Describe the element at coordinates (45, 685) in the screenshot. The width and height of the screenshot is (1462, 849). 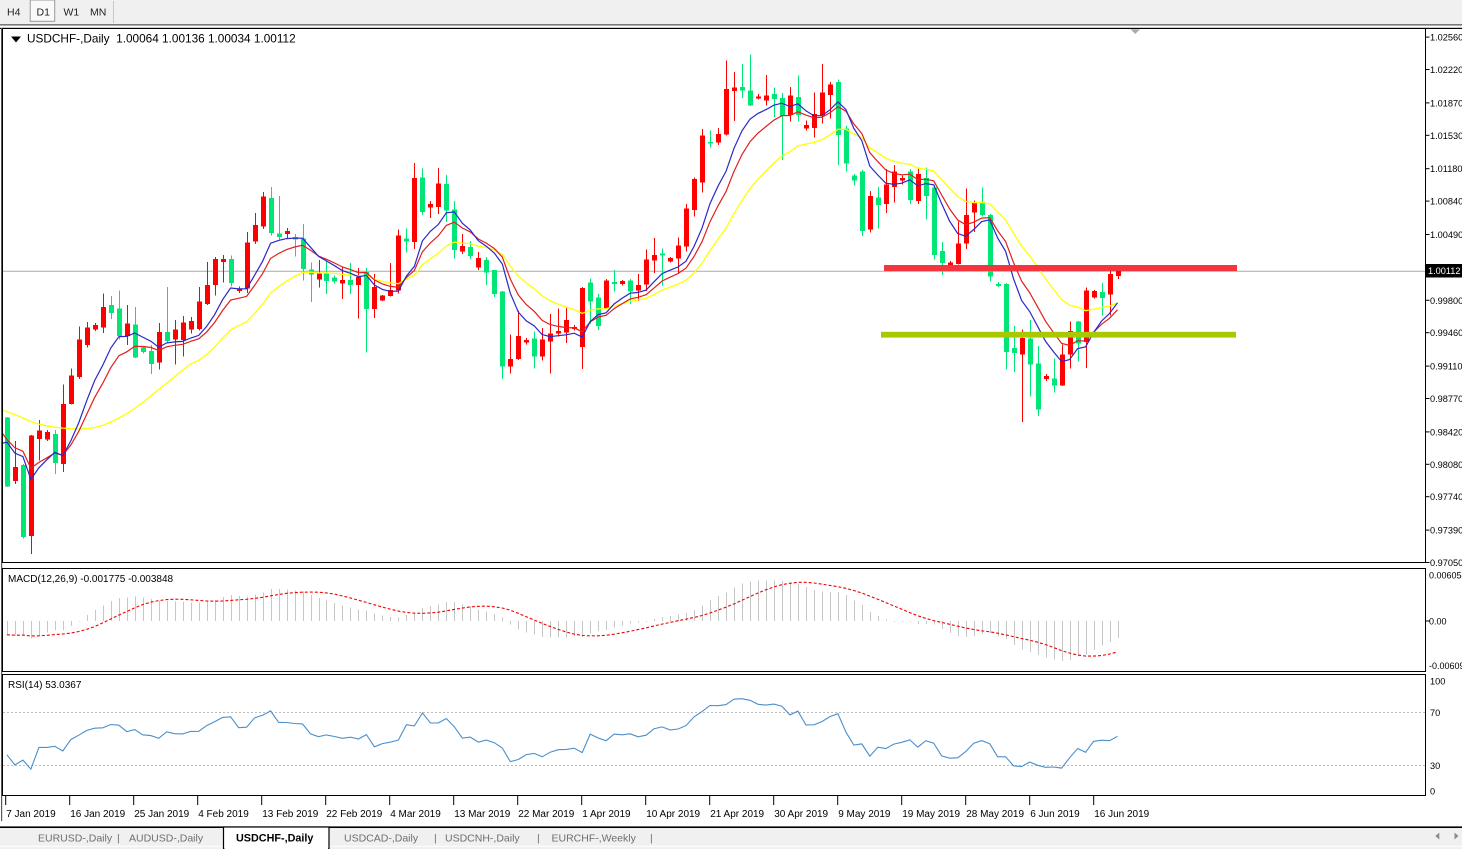
I see `svg-text: RSI(14) 53.0367` at that location.